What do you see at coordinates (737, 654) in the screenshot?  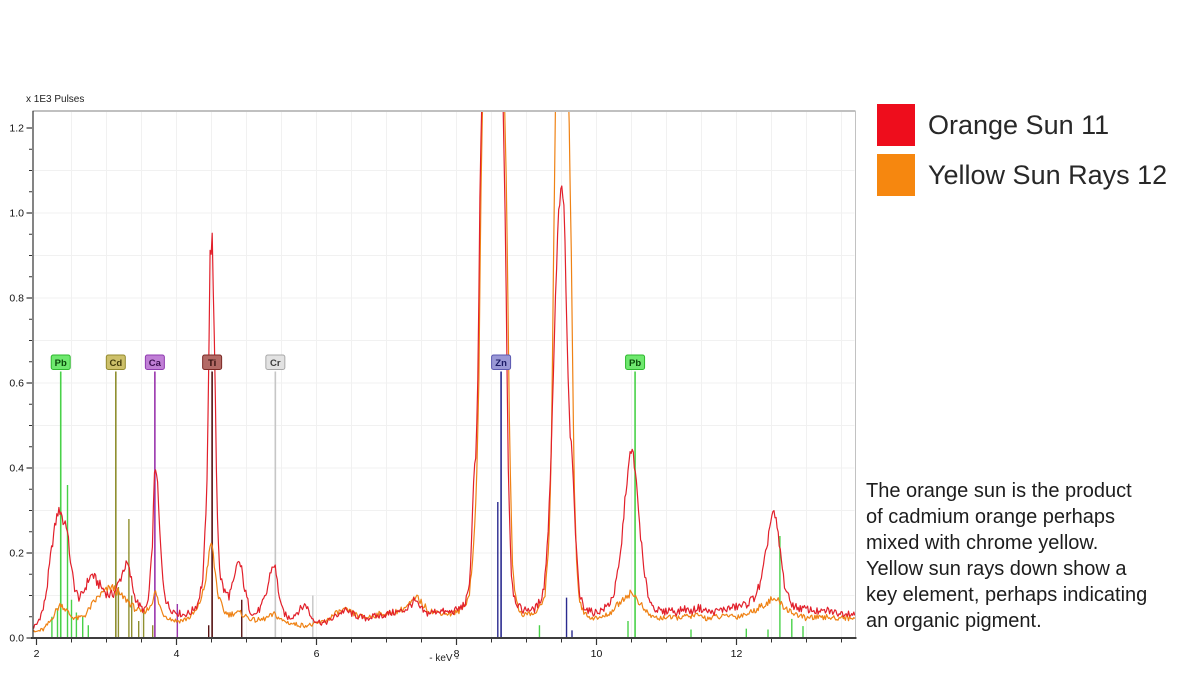 I see `x-tick-label: 12` at bounding box center [737, 654].